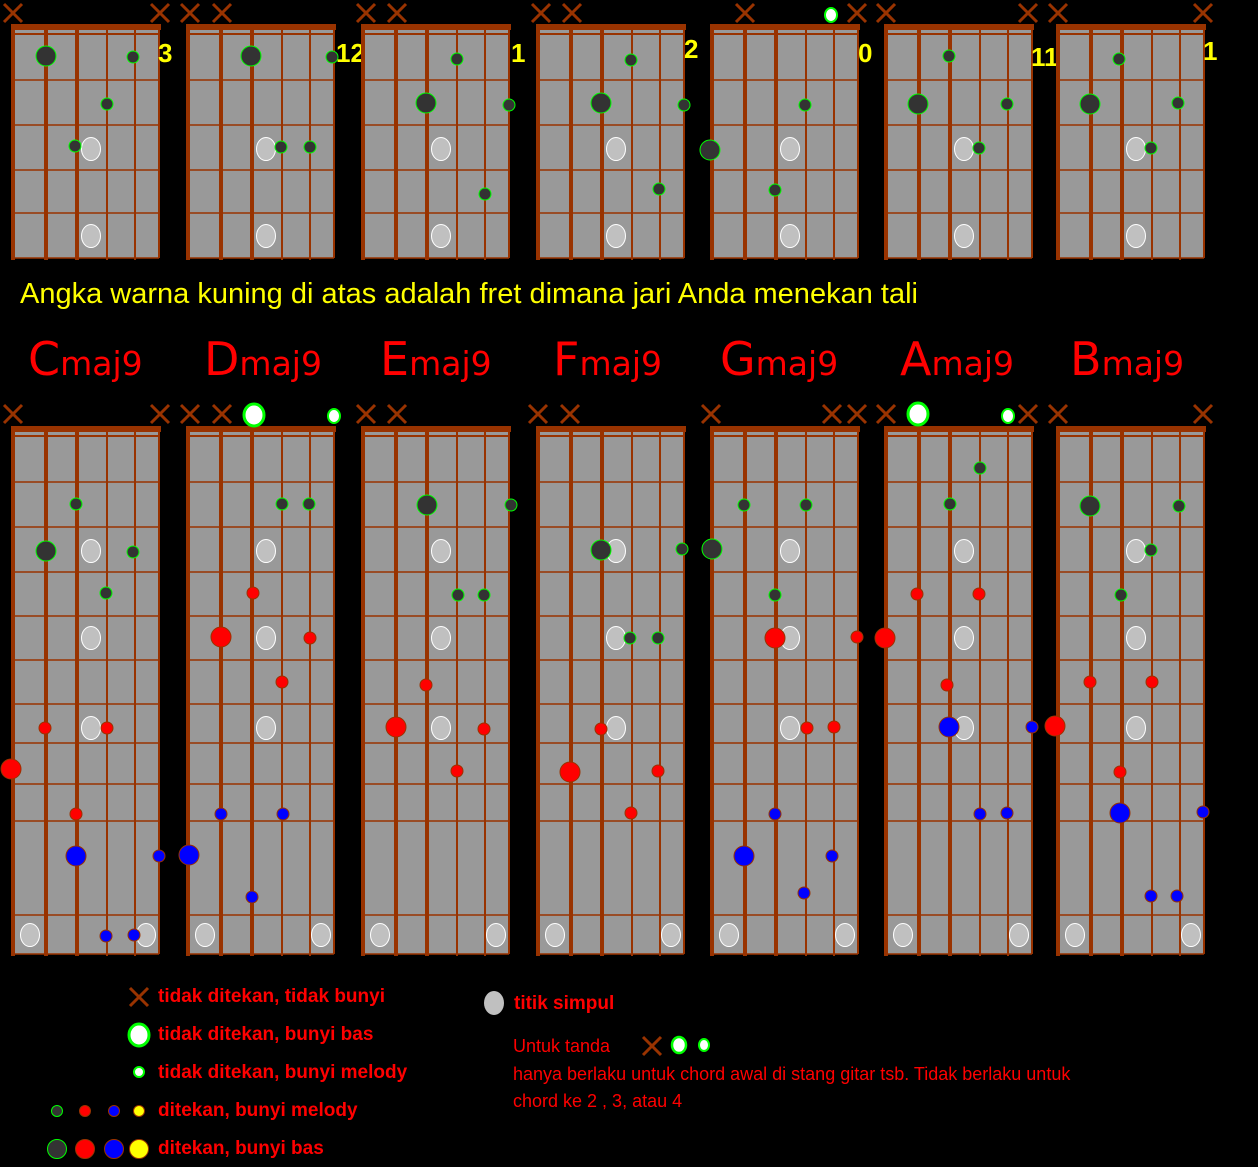 This screenshot has width=1258, height=1167. I want to click on fretboard: 12, so click(272, 131).